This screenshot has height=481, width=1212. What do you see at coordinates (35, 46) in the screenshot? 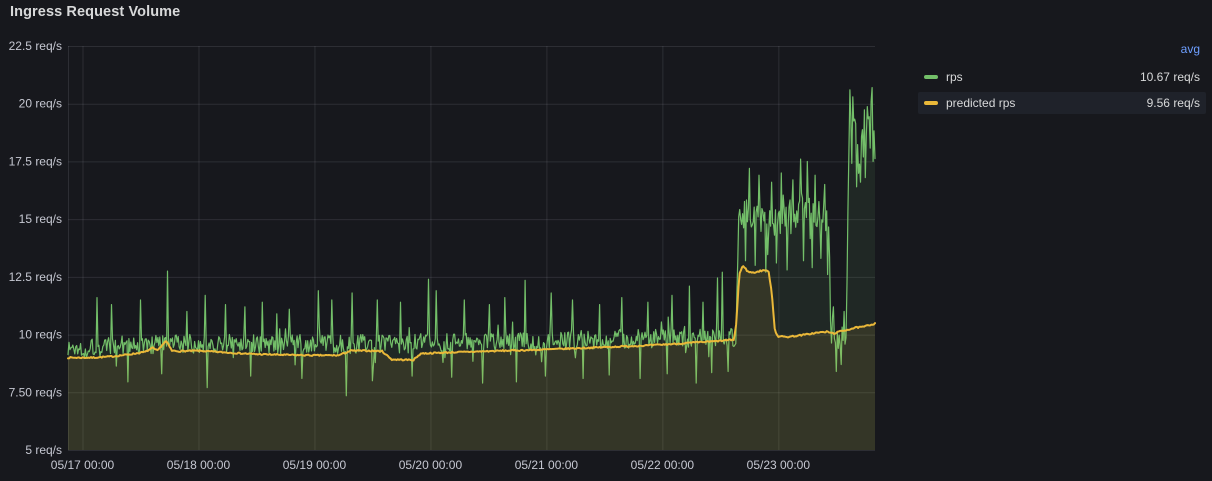
I see `y-tick-label: 22.5 req/s` at bounding box center [35, 46].